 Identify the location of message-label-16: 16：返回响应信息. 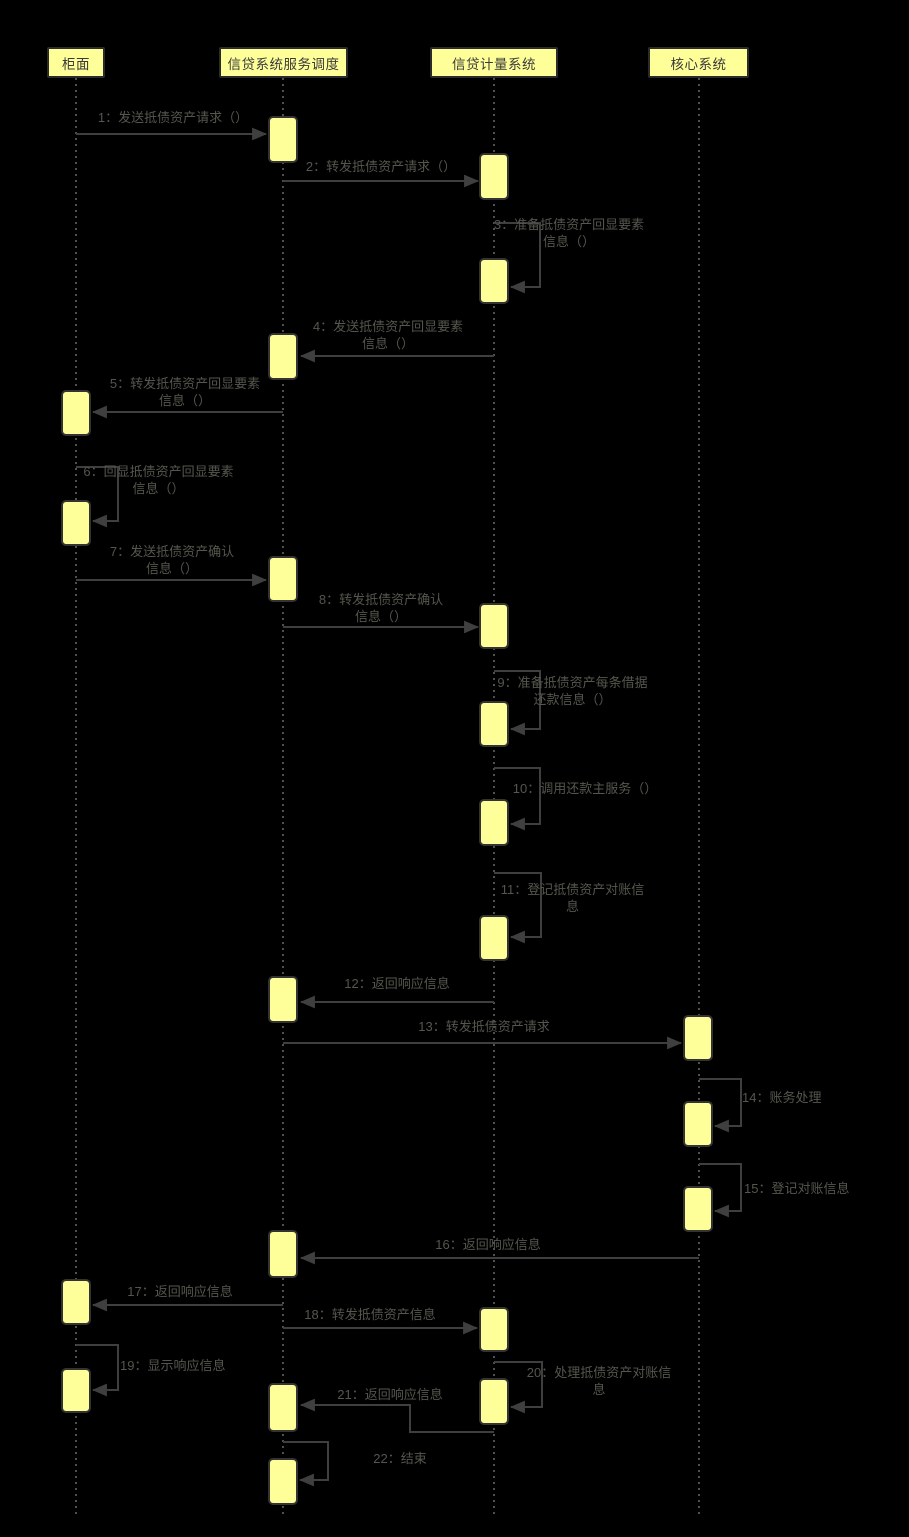
(488, 1244).